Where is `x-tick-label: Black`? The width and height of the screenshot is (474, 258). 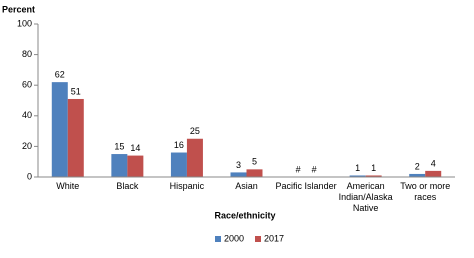
x-tick-label: Black is located at coordinates (127, 186).